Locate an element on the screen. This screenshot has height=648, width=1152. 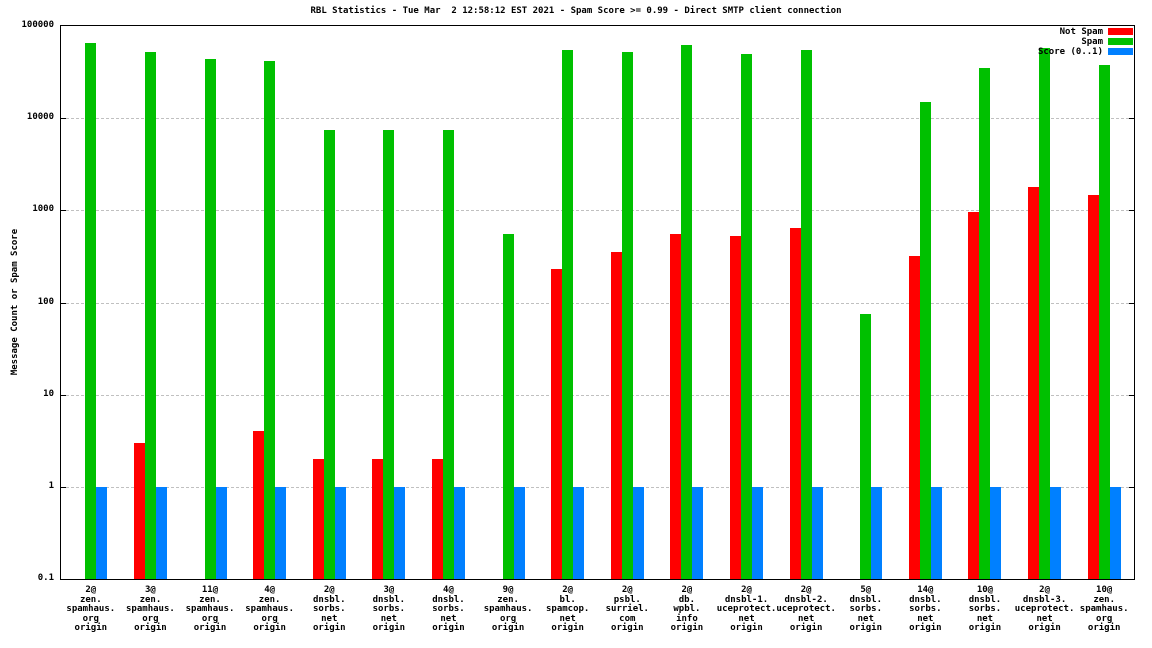
x-tick-label-line: db. is located at coordinates (687, 599).